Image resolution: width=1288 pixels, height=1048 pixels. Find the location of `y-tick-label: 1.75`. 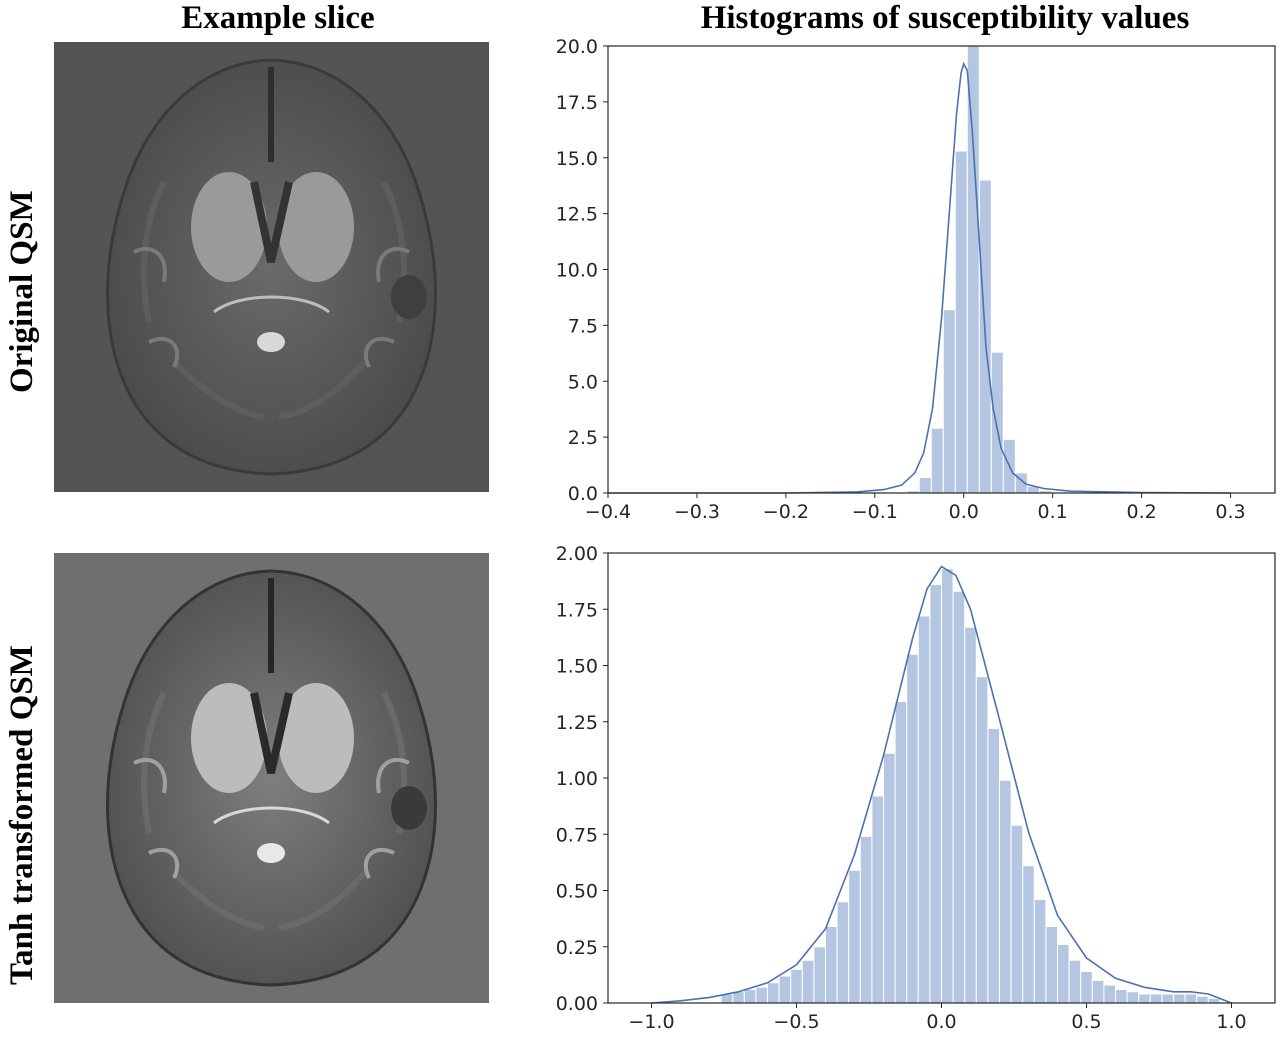

y-tick-label: 1.75 is located at coordinates (577, 610).